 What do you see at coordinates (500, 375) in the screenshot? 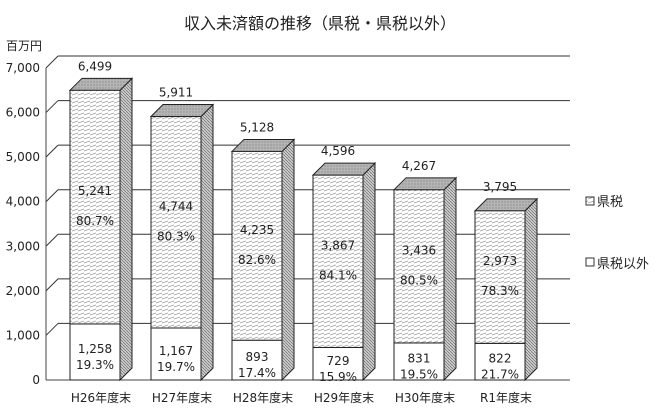
I see `percent-label-tax: 21.7%` at bounding box center [500, 375].